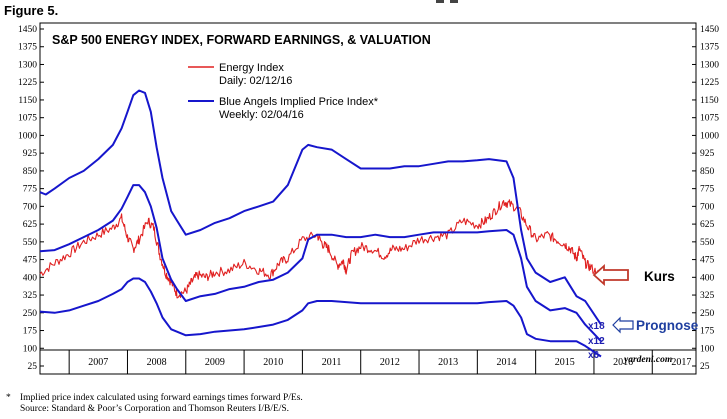  Describe the element at coordinates (27, 30) in the screenshot. I see `y-tick-label-left: 1450` at that location.